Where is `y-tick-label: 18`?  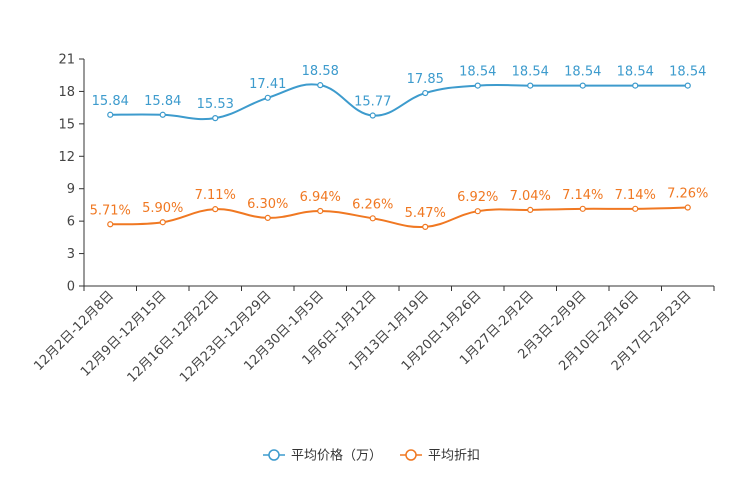 y-tick-label: 18 is located at coordinates (66, 92).